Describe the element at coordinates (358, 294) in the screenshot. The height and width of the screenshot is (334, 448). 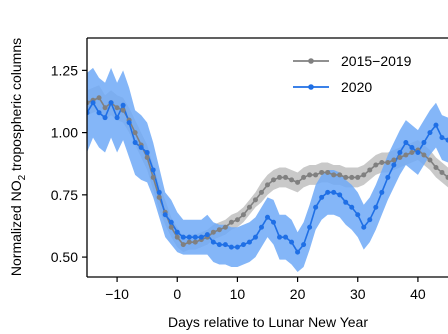
I see `x-tick-label: 30` at that location.